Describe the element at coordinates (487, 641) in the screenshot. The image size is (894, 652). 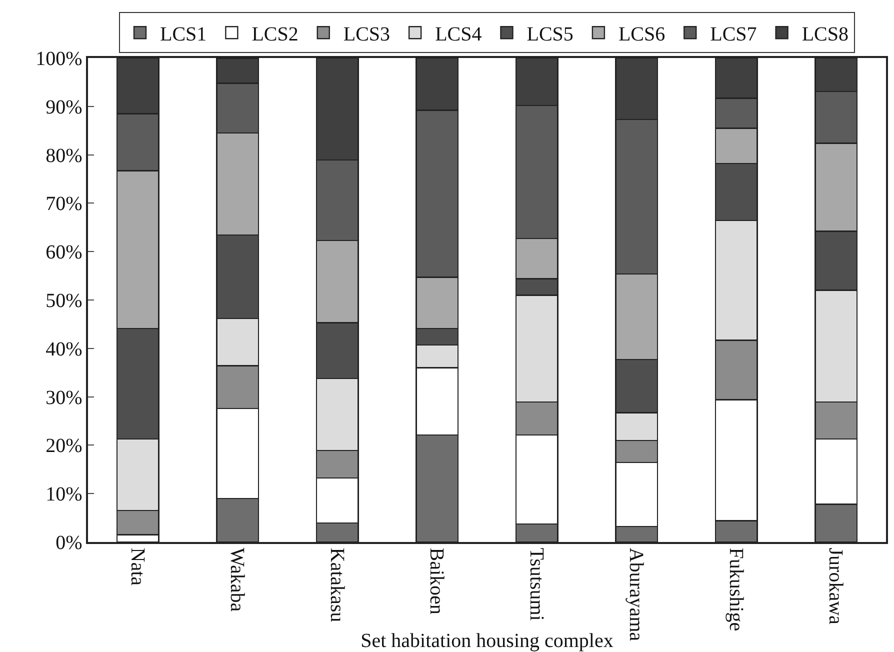
I see `x-axis-title: Set habitation housing complex` at that location.